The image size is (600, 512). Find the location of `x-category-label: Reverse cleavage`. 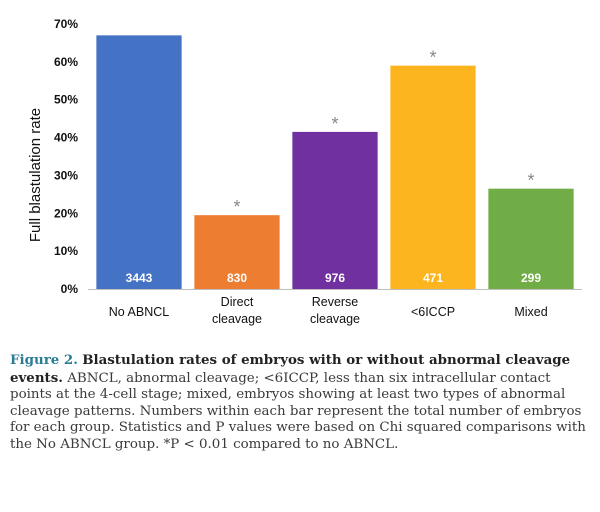

x-category-label: Reverse cleavage is located at coordinates (335, 310).